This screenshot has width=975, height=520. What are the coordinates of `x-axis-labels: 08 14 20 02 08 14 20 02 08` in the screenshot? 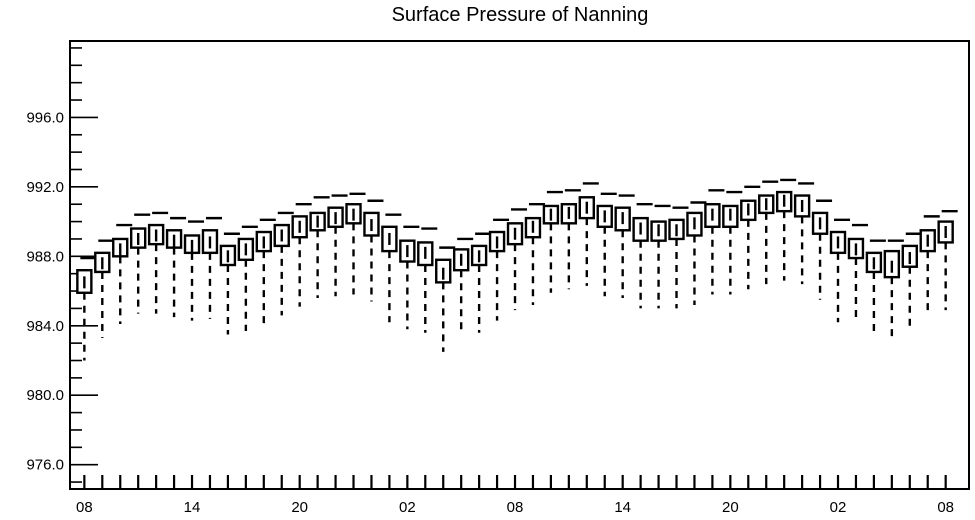 It's located at (515, 507).